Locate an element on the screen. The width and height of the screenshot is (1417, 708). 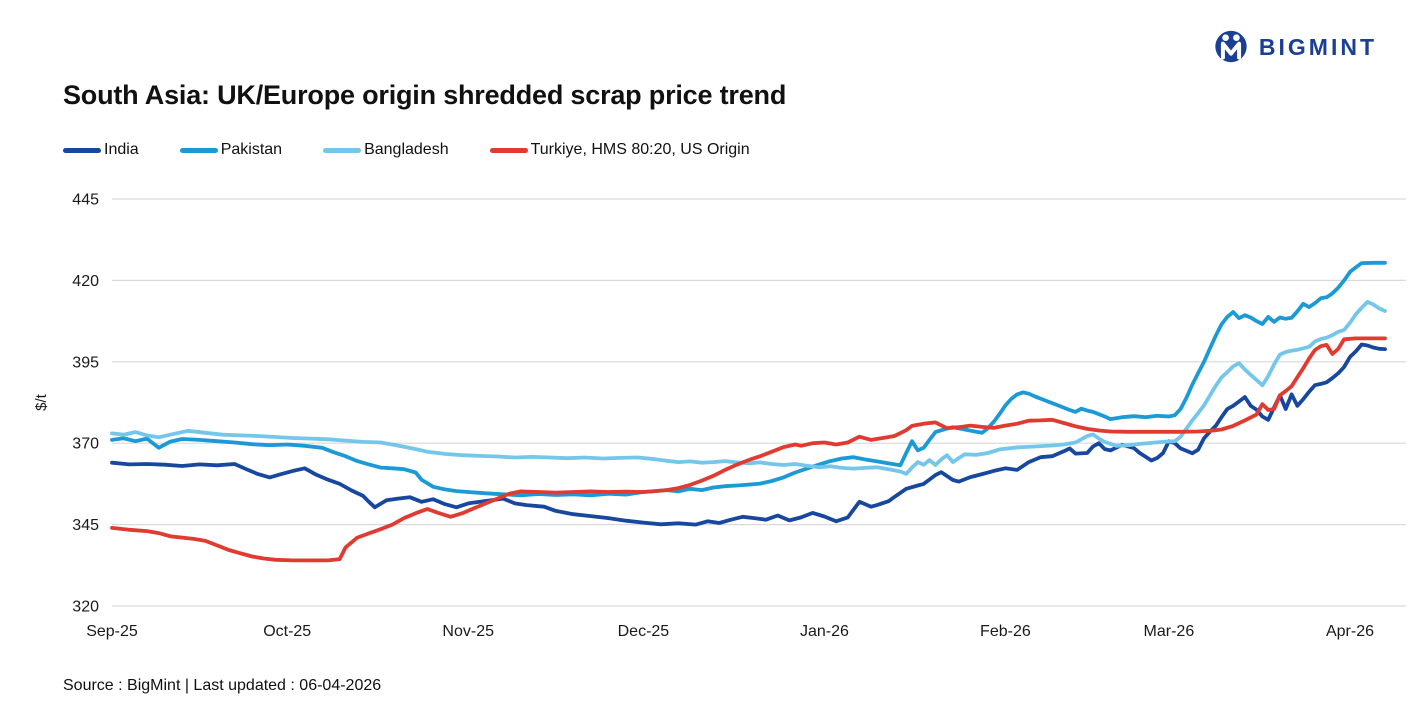
svg-text: 370 is located at coordinates (85, 444).